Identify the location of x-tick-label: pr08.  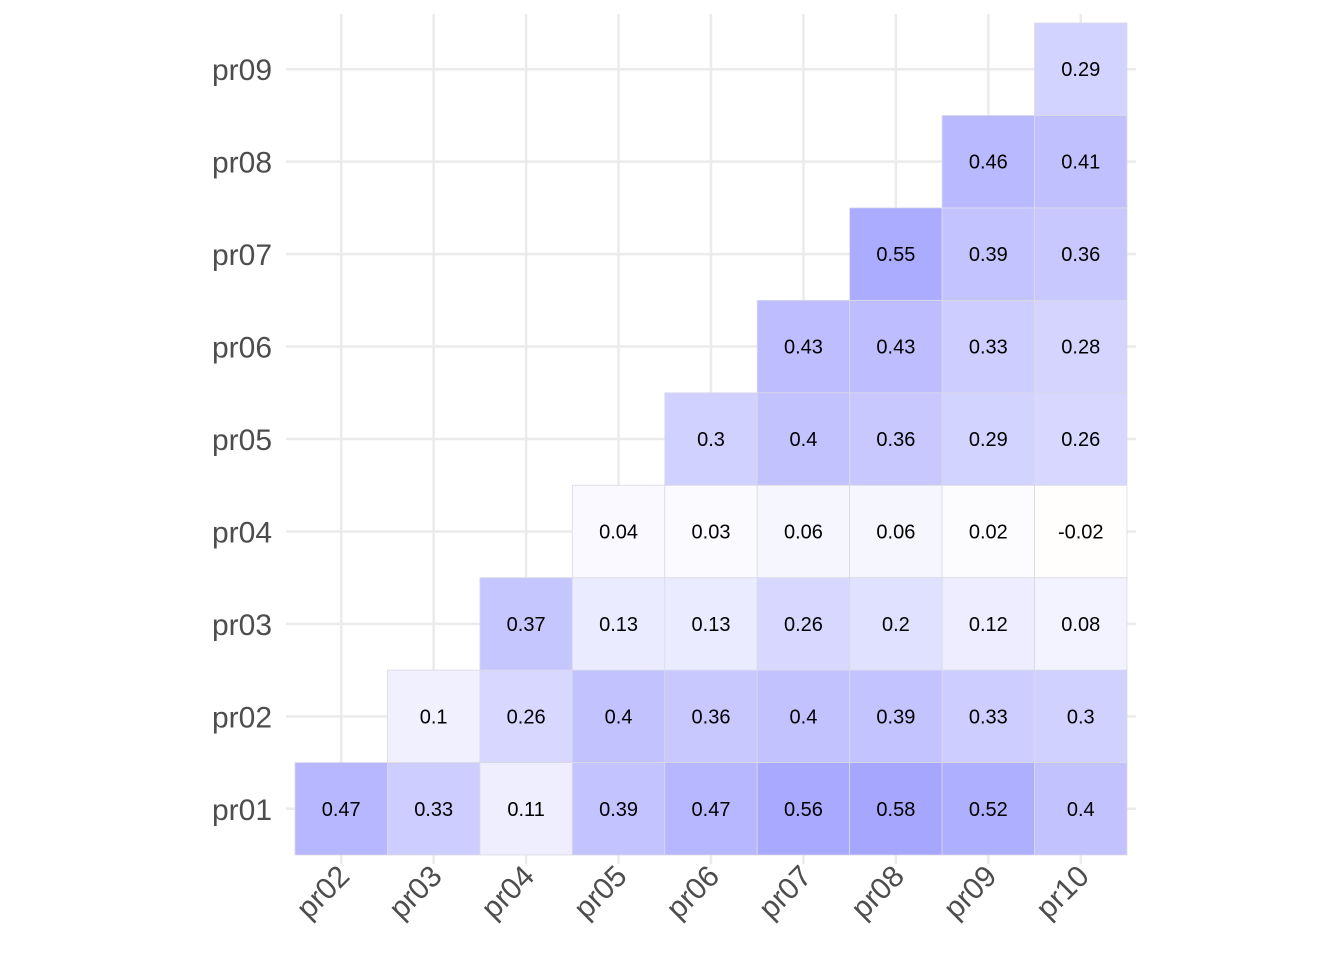
(878, 893).